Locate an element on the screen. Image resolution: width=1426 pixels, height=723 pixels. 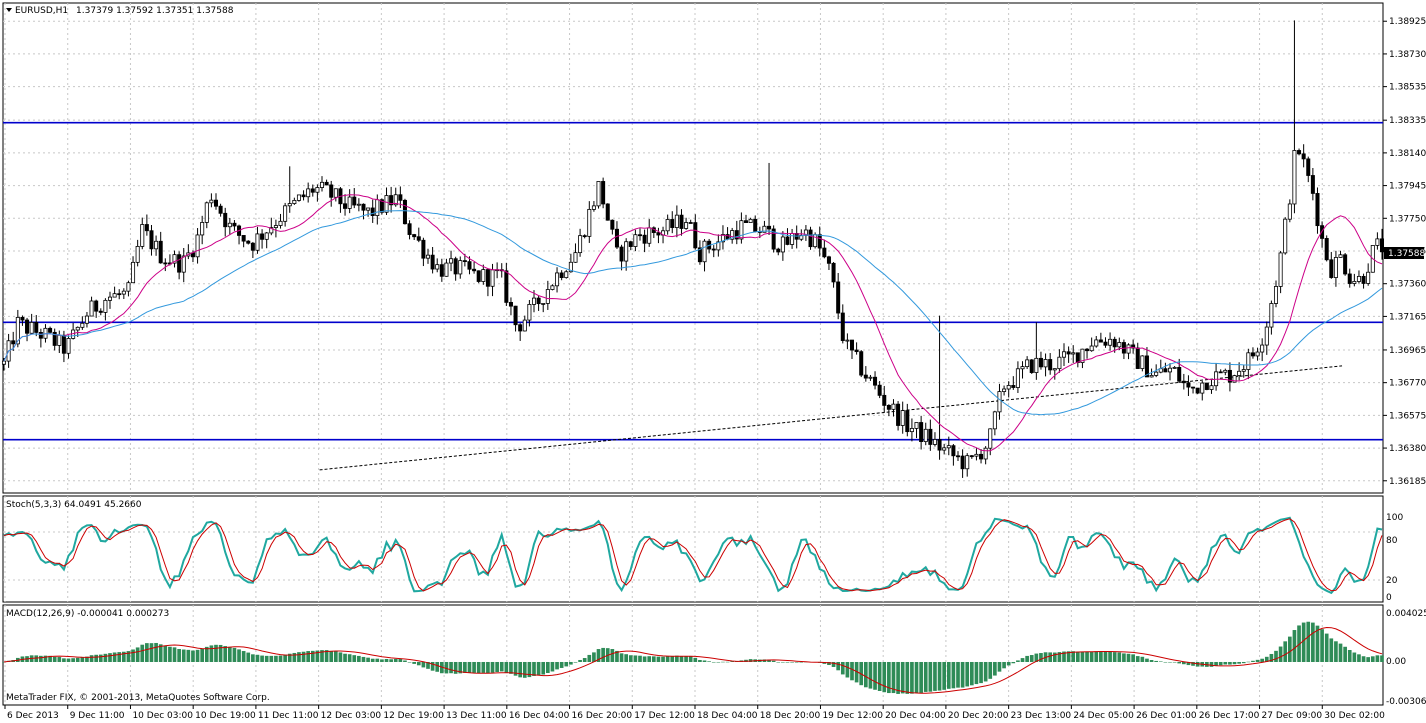
trendline is located at coordinates (831, 418).